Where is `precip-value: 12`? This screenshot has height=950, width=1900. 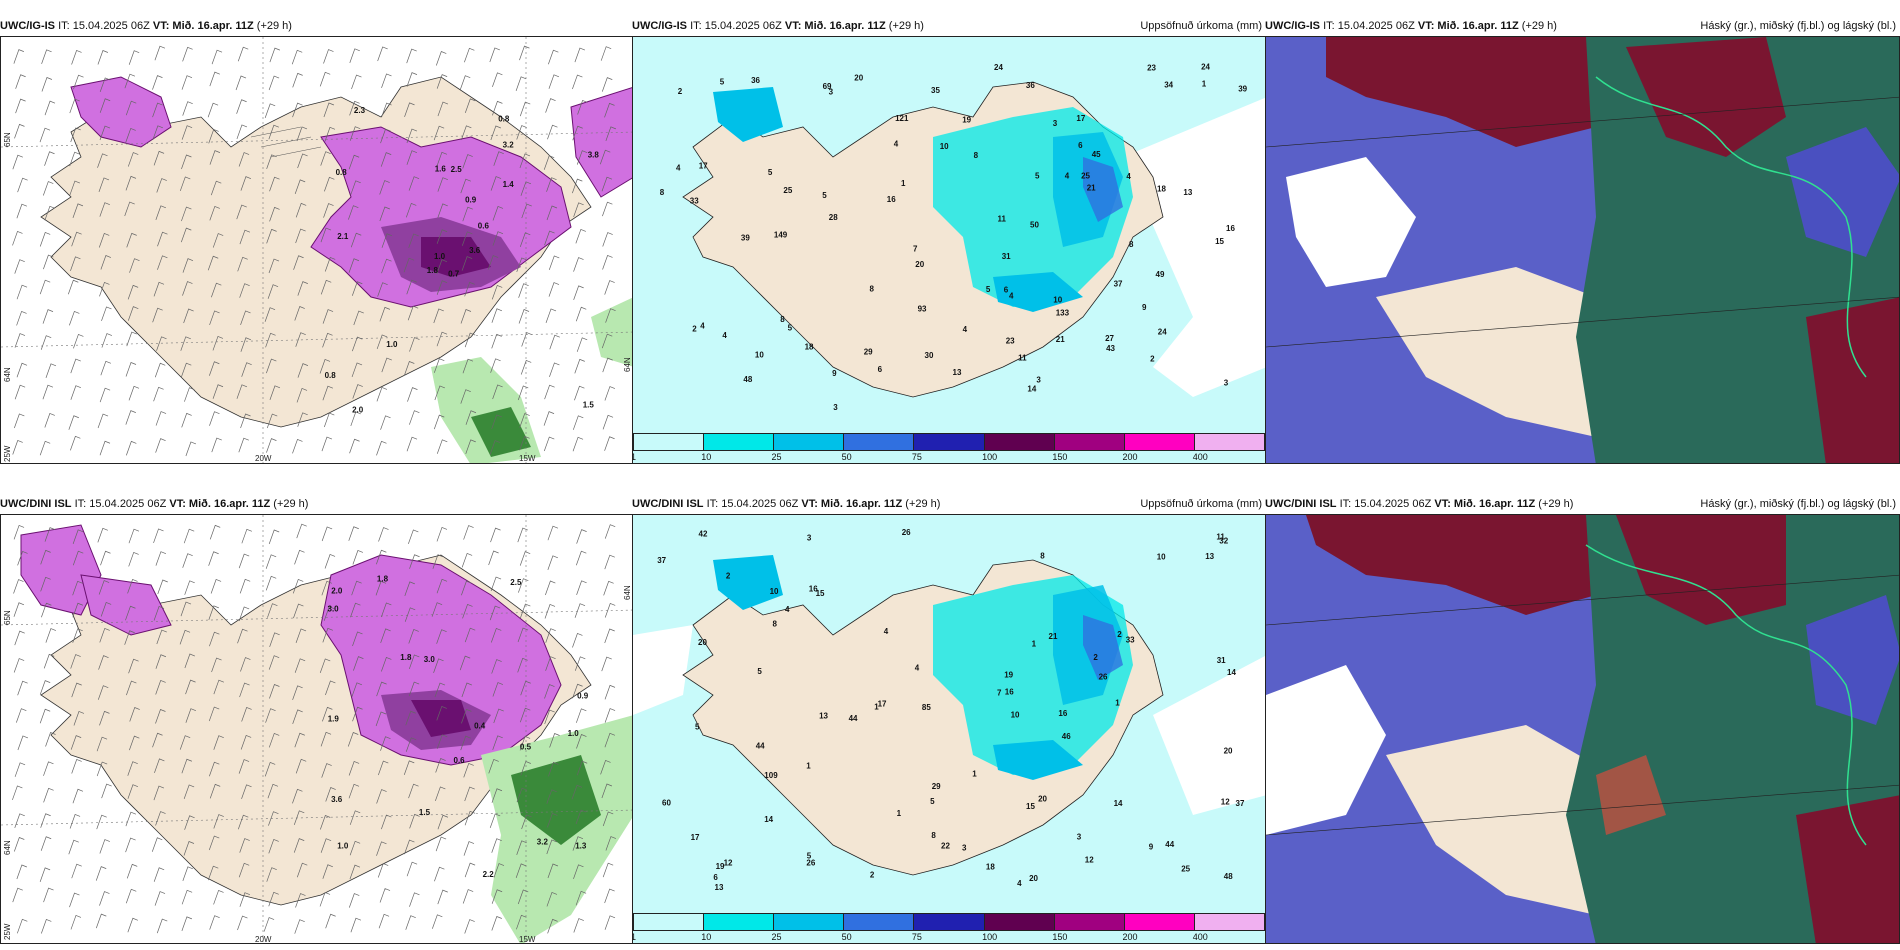
precip-value: 12 is located at coordinates (1089, 860).